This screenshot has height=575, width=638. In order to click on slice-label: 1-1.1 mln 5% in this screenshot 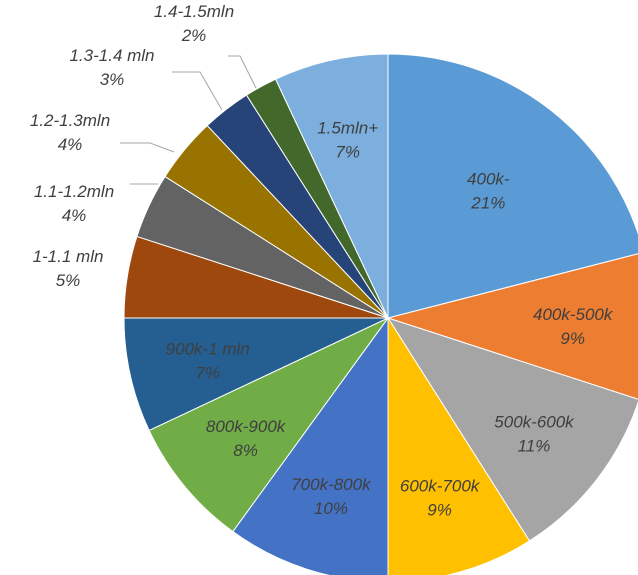, I will do `click(68, 268)`.